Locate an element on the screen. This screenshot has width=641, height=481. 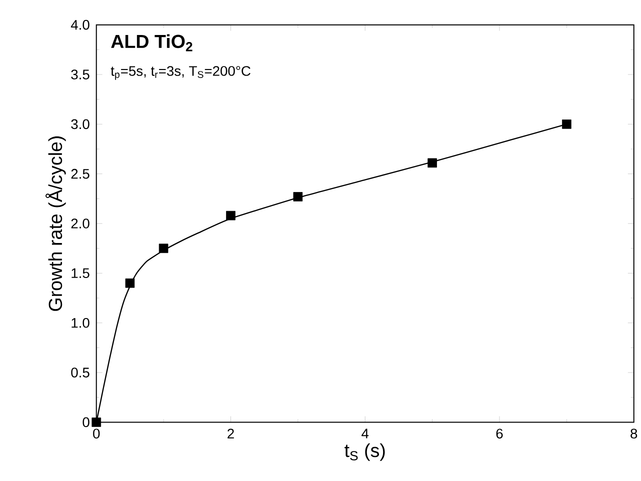
y-tick-label: 2.0 is located at coordinates (80, 223).